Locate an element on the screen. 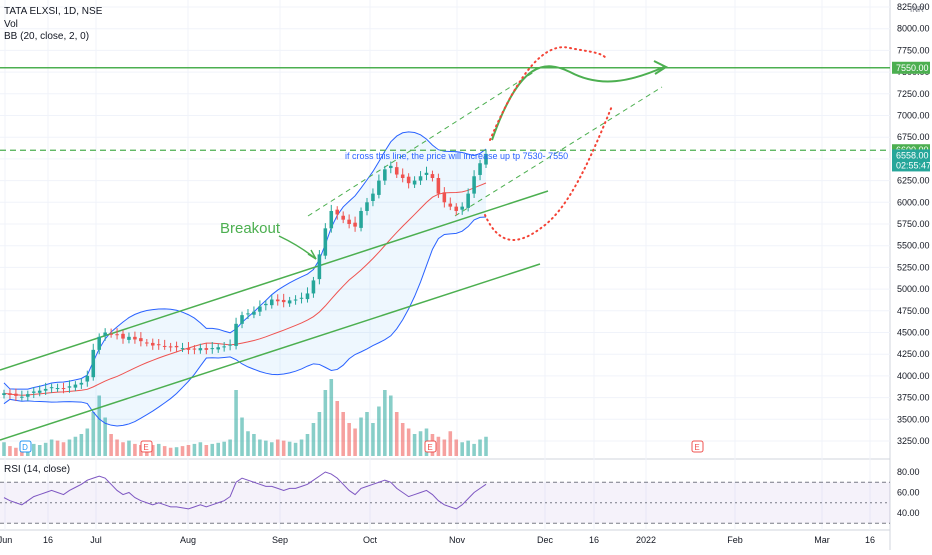 The height and width of the screenshot is (555, 932). target-price-label-text: 7550.00 is located at coordinates (912, 68).